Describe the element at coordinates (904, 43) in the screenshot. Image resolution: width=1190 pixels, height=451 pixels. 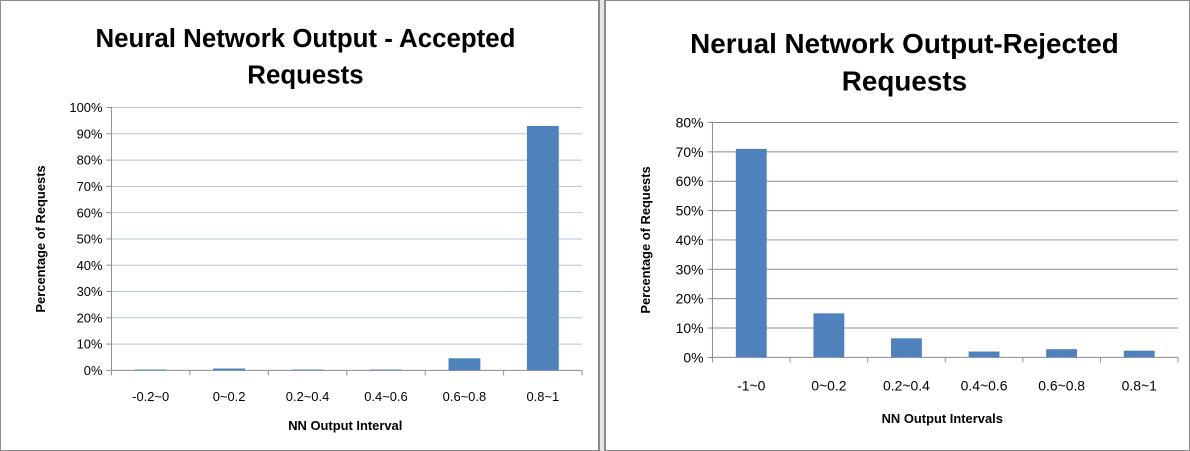
I see `chart-title-line: Nerual Network Output-Rejected` at that location.